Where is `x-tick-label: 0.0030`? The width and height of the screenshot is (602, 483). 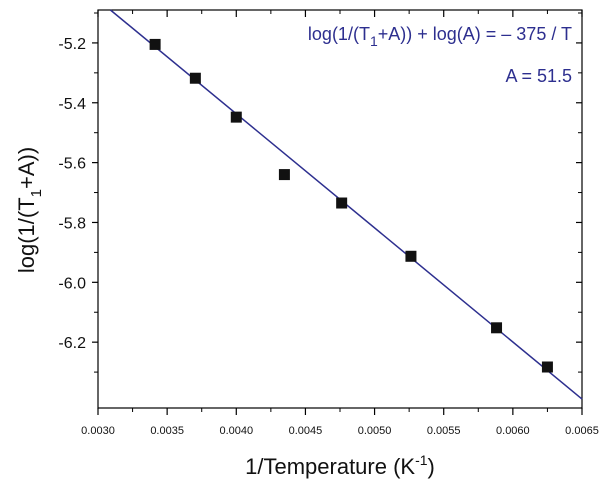 x-tick-label: 0.0030 is located at coordinates (98, 431).